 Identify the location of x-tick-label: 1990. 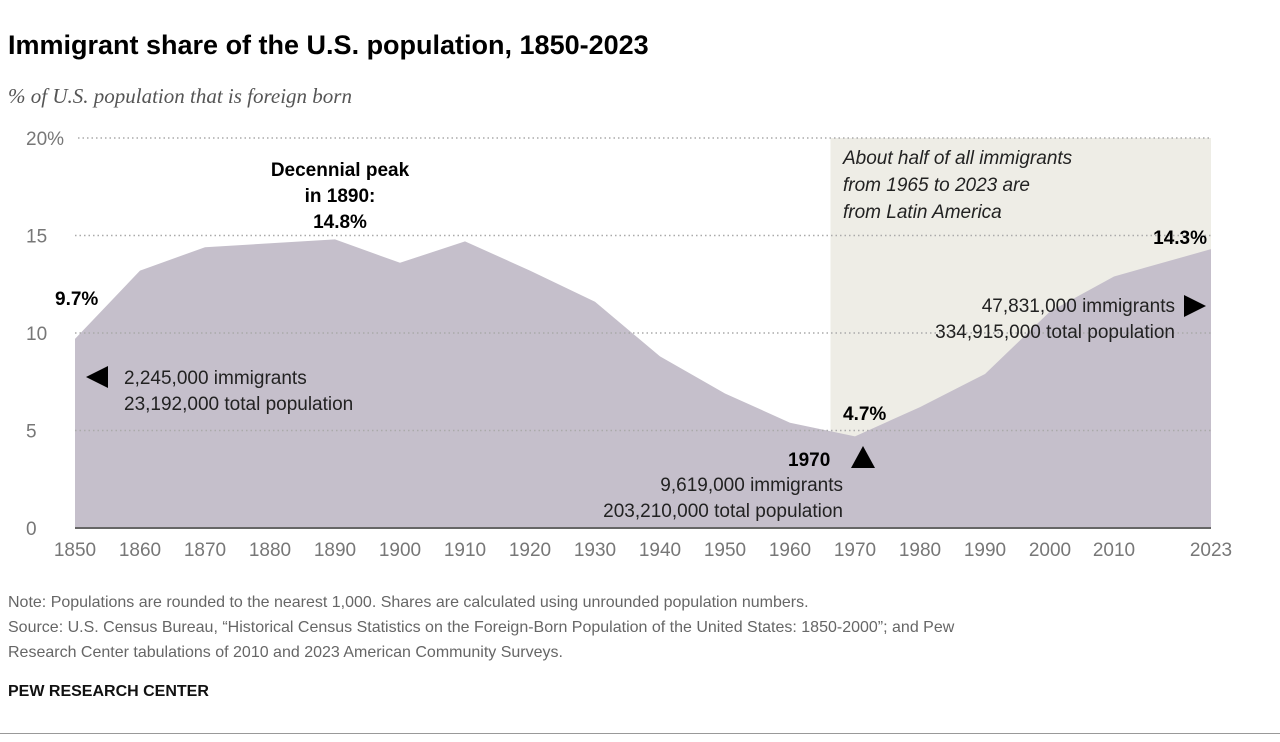
(985, 550).